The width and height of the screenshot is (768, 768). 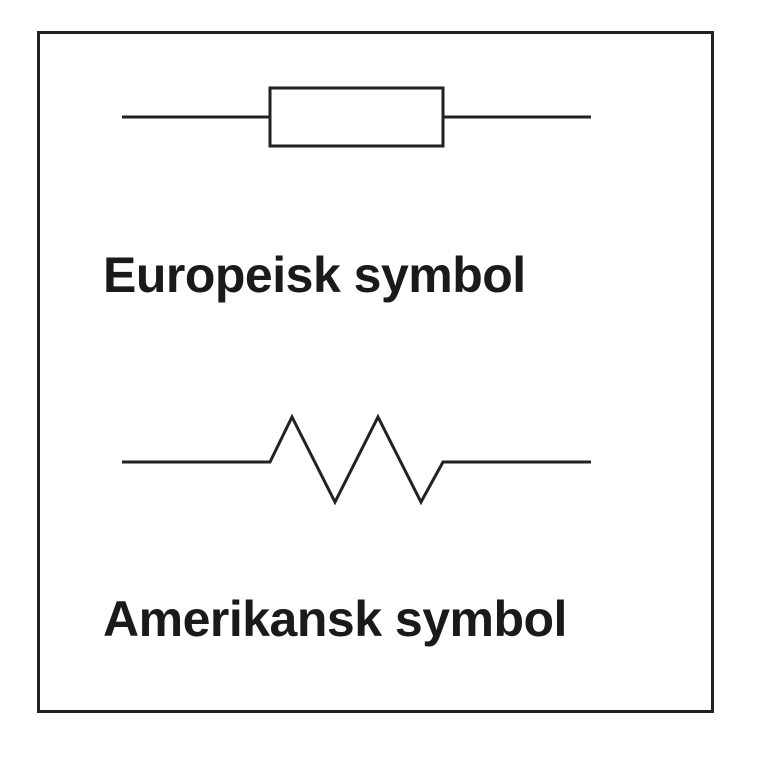 I want to click on american-resistor-icon, so click(x=356, y=459).